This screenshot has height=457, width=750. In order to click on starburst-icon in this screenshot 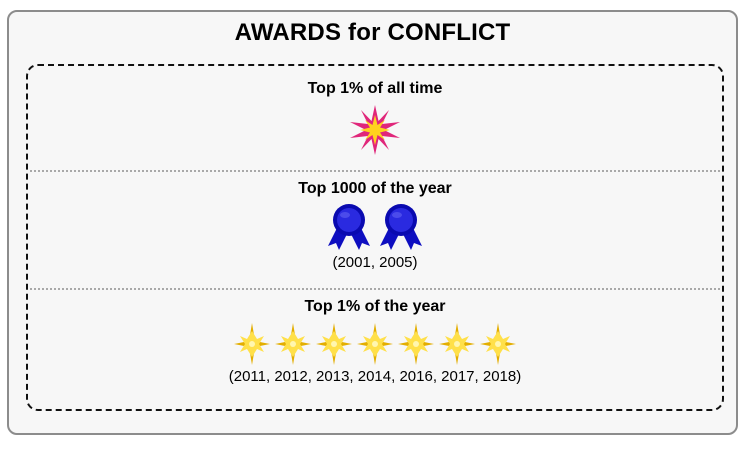, I will do `click(375, 130)`.